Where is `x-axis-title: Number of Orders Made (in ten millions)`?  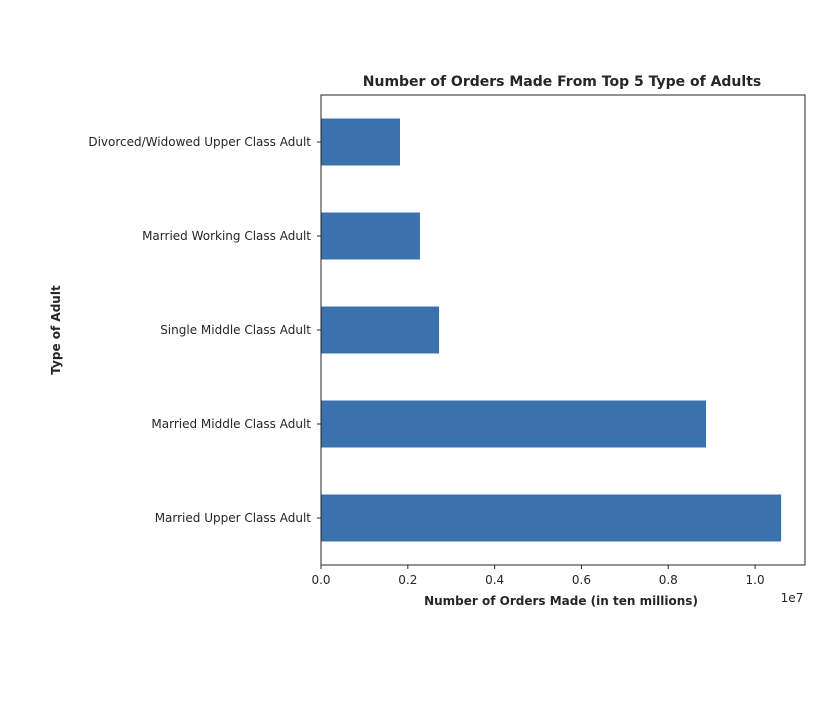
x-axis-title: Number of Orders Made (in ten millions) is located at coordinates (561, 601).